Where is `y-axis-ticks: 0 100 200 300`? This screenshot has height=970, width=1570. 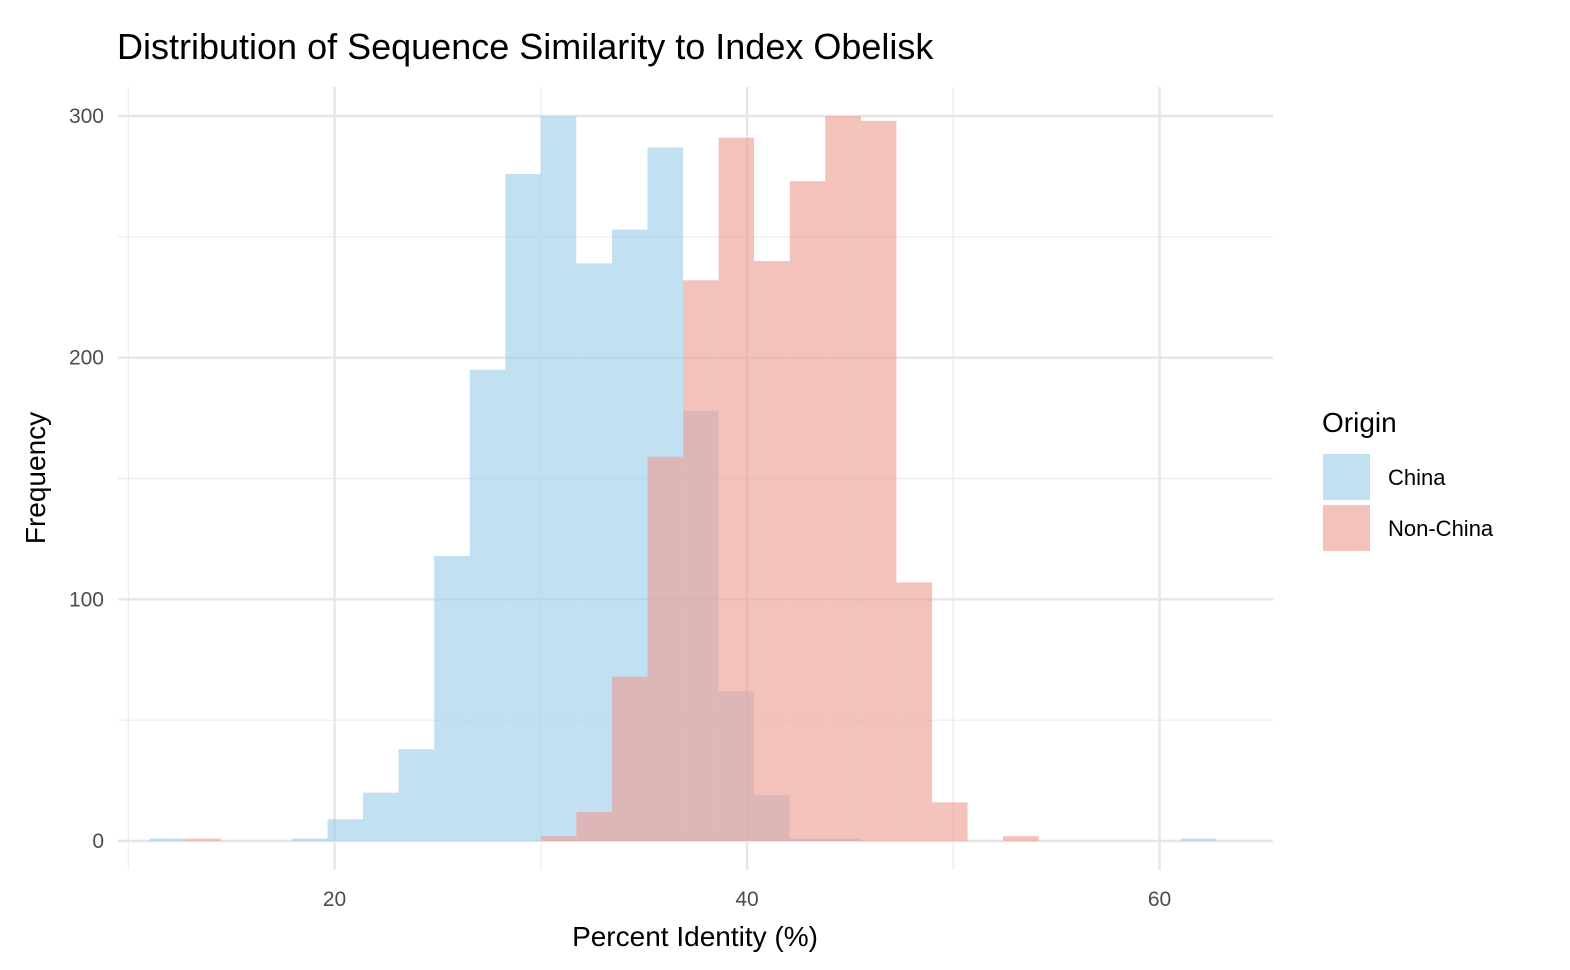 y-axis-ticks: 0 100 200 300 is located at coordinates (86, 479).